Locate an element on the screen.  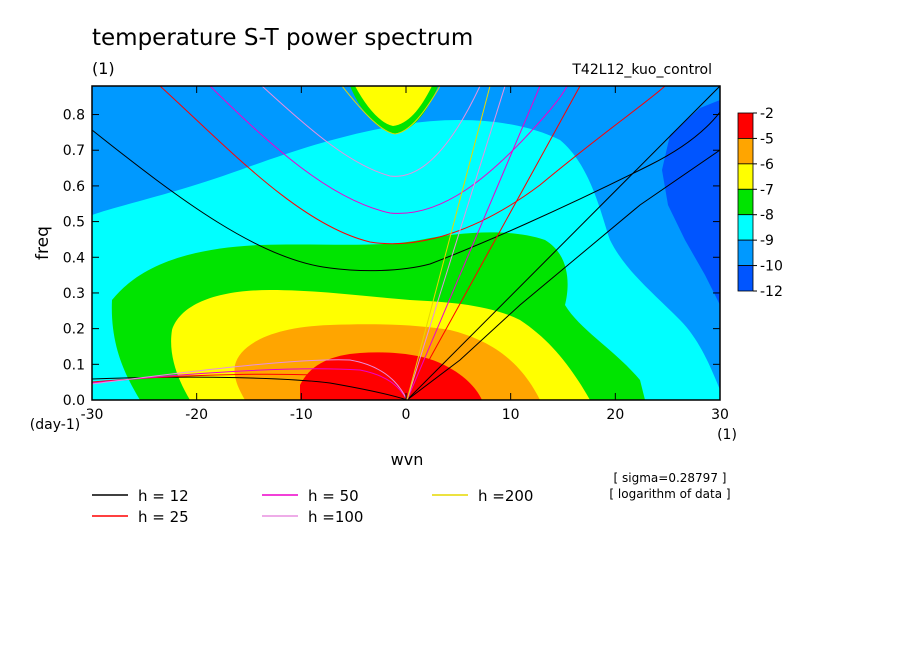
y-tick-label: 0.8 is located at coordinates (74, 116).